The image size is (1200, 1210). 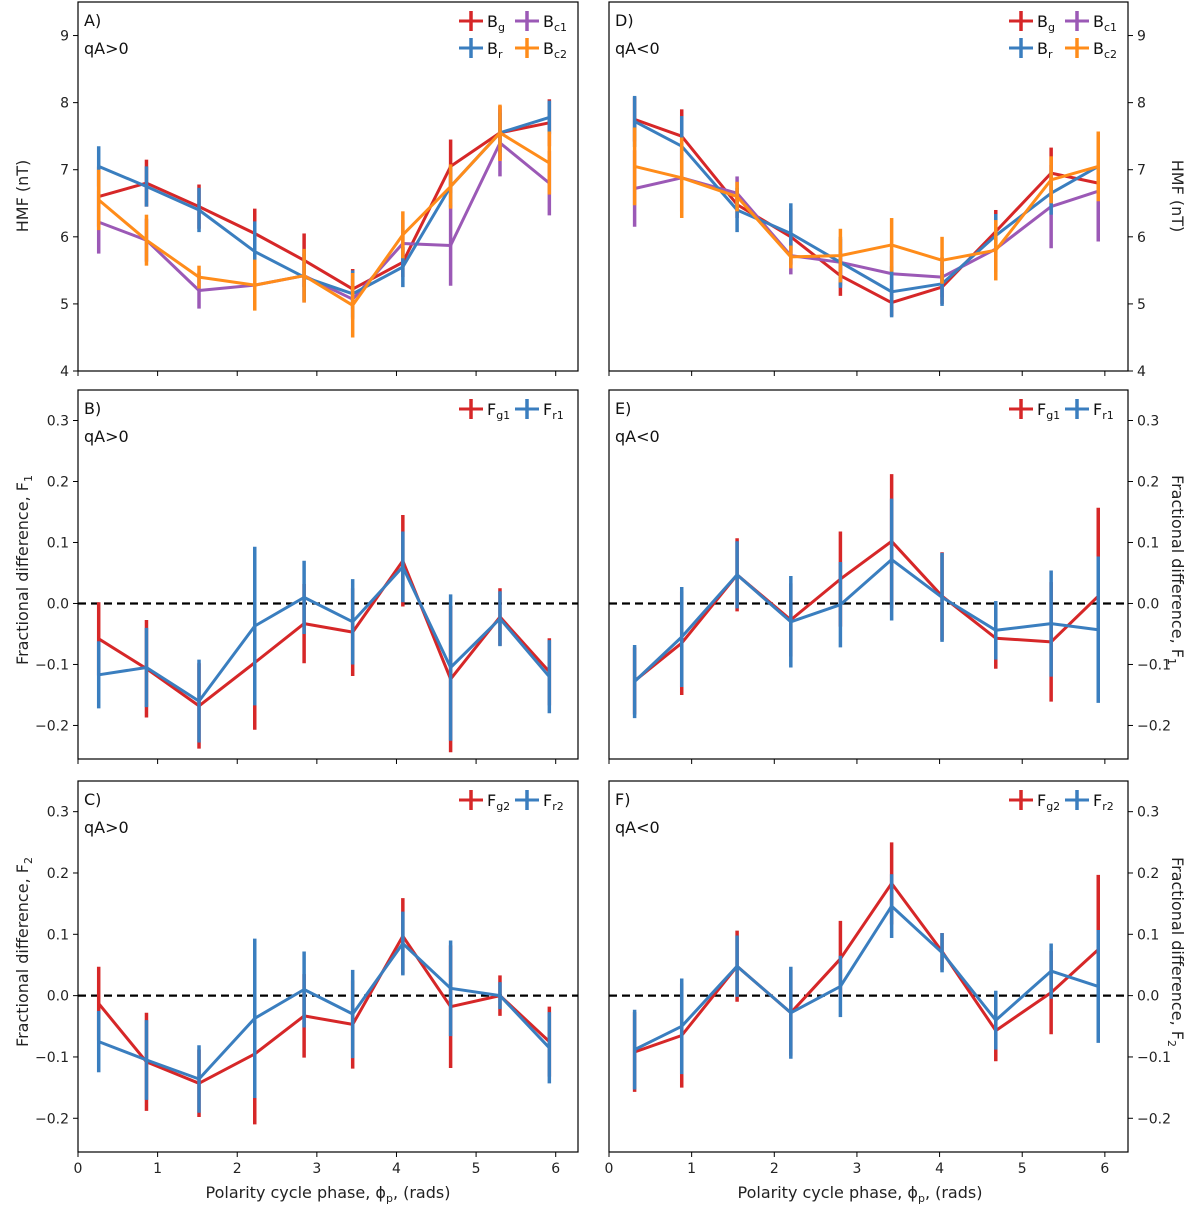 What do you see at coordinates (482, 22) in the screenshot?
I see `legend-item-Bg: Bg` at bounding box center [482, 22].